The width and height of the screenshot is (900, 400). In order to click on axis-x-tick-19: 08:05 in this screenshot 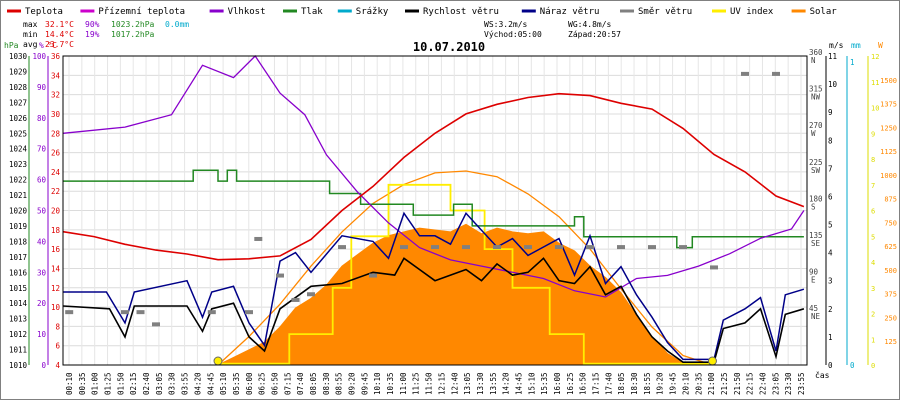, I will do `click(313, 383)`.